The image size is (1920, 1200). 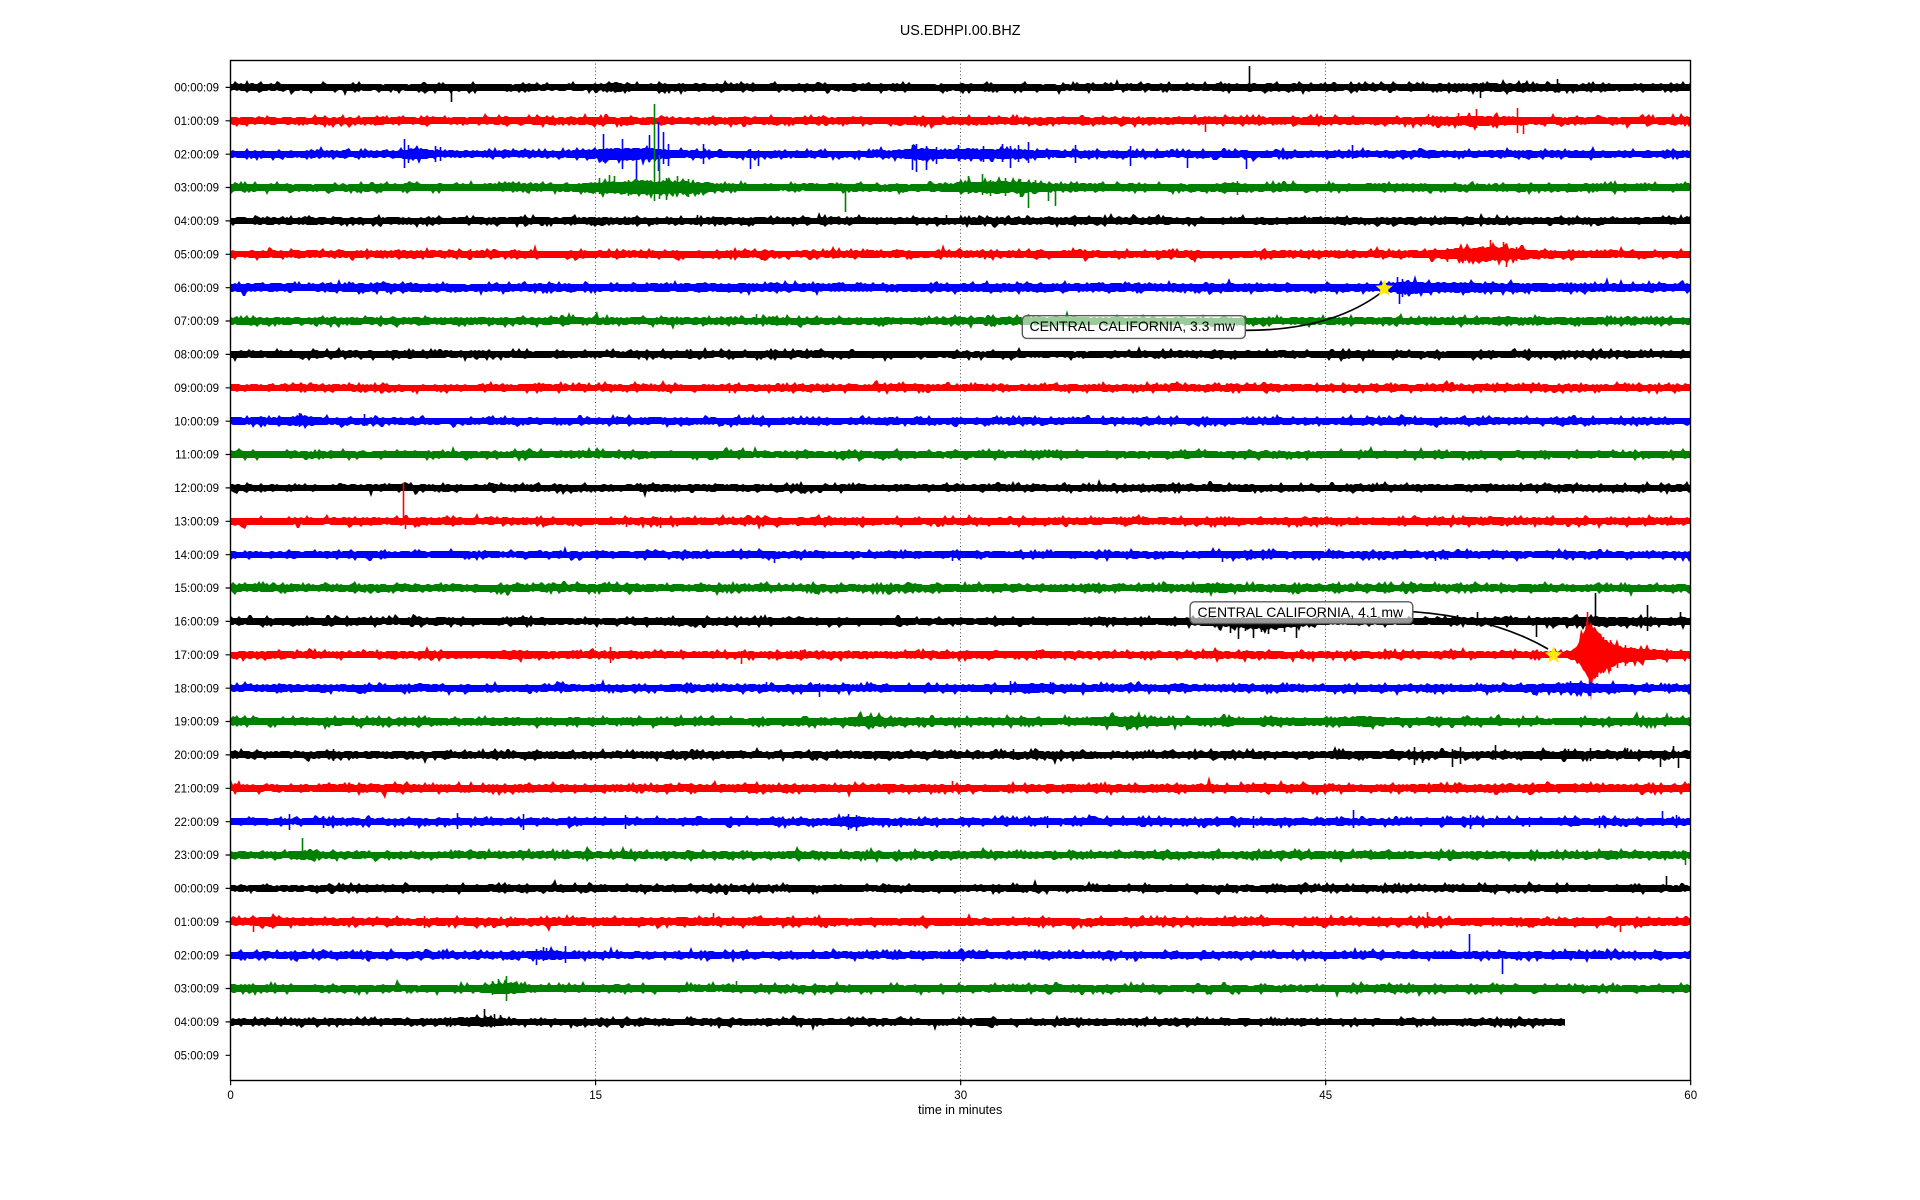 What do you see at coordinates (960, 31) in the screenshot?
I see `svg-text: US.EDHPI.00.BHZ` at bounding box center [960, 31].